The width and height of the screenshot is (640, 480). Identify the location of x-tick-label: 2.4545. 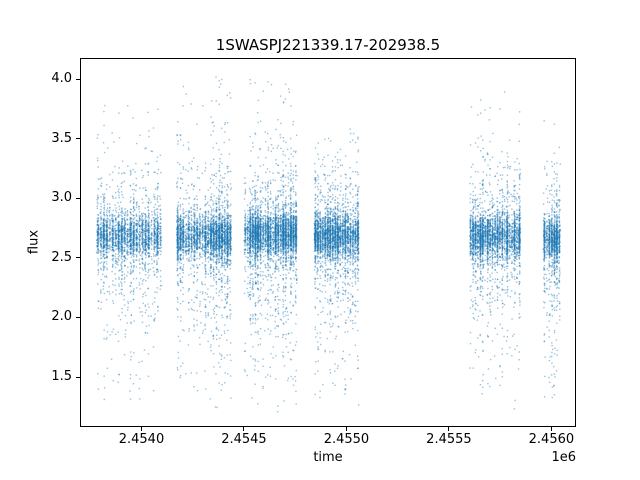
(244, 439).